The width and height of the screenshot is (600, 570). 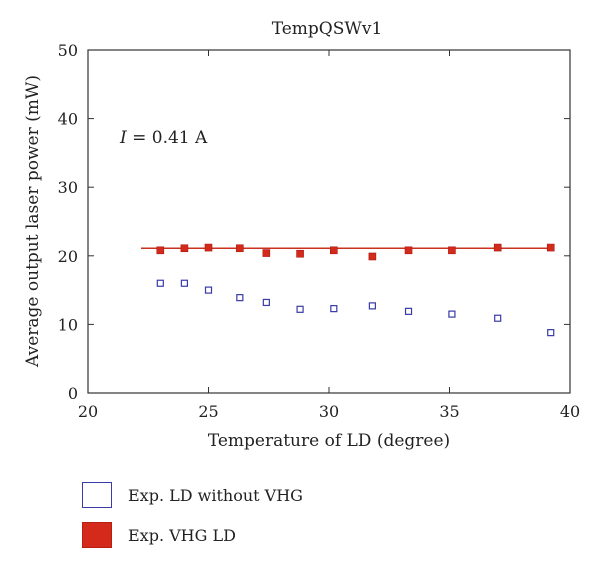 I want to click on legend-label-vhg: Exp. VHG LD, so click(x=182, y=535).